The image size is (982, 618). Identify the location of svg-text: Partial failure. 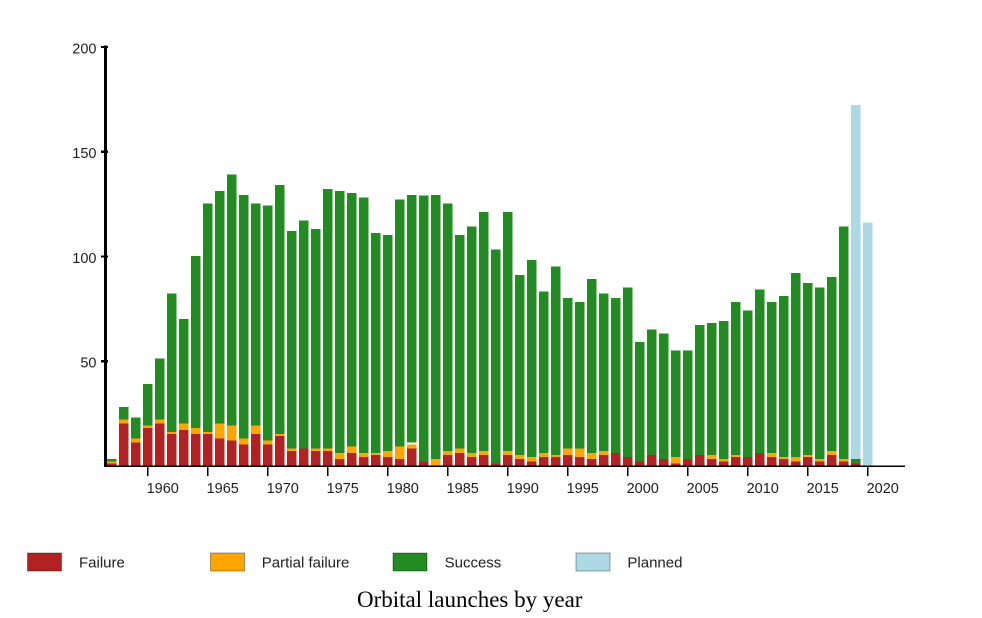
(306, 562).